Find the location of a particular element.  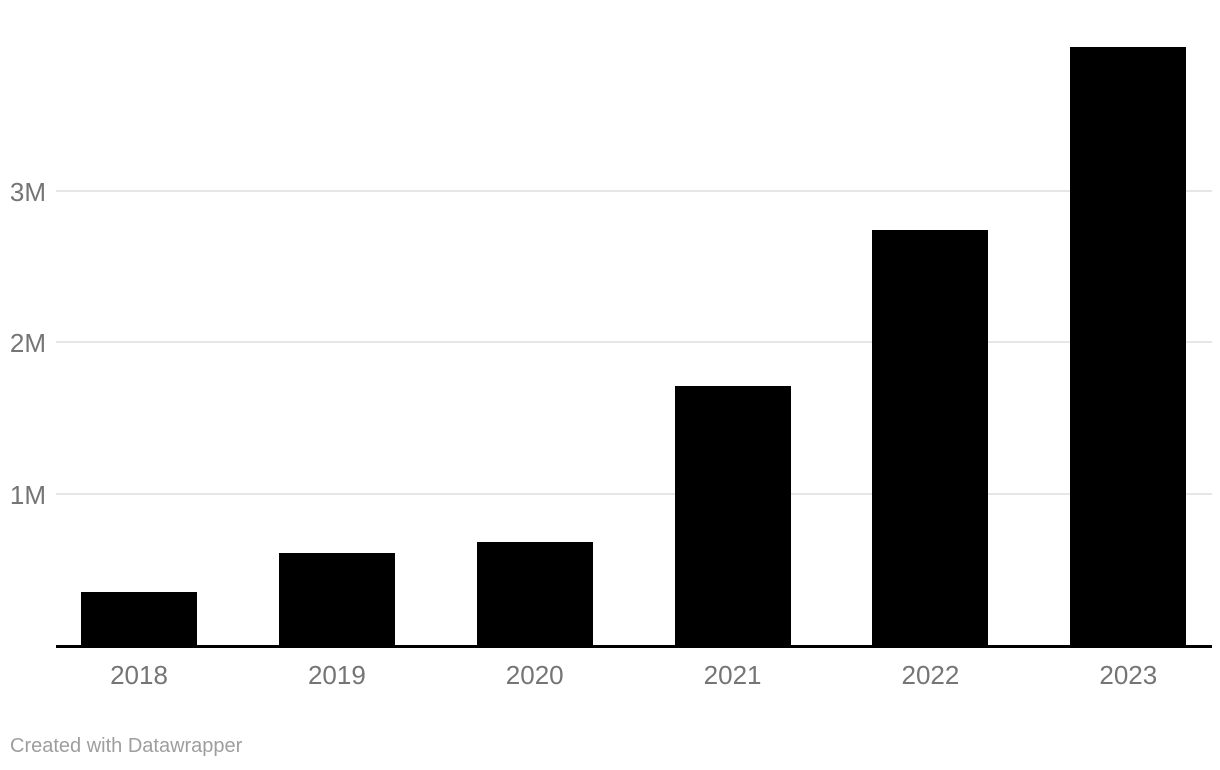

y-tick-label: 2M is located at coordinates (27, 343).